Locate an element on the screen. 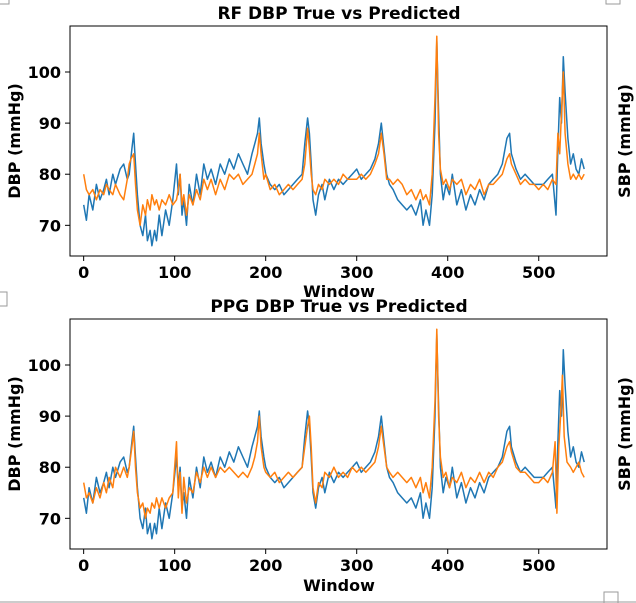  chart-title: RF DBP True vs Predicted is located at coordinates (338, 14).